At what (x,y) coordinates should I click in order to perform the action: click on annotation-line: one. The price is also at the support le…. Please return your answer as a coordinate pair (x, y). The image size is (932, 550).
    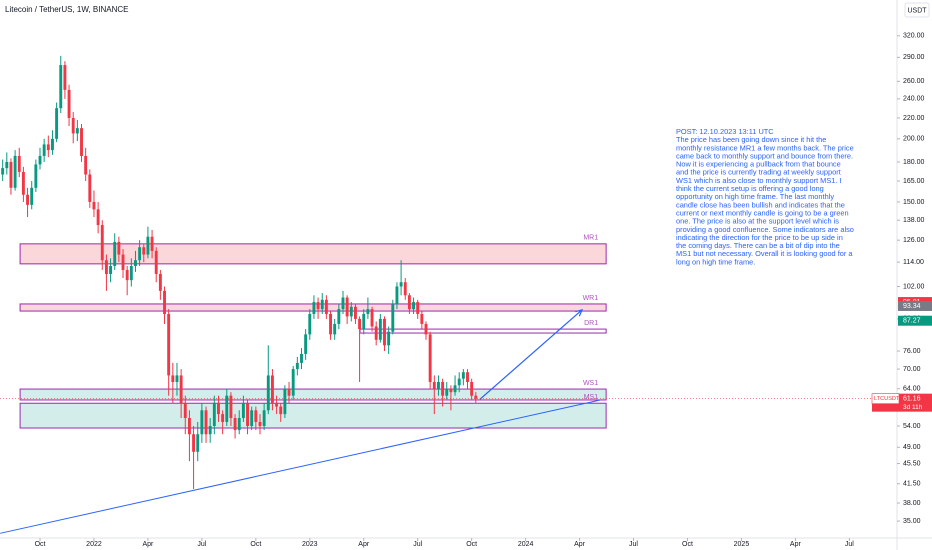
    Looking at the image, I should click on (757, 221).